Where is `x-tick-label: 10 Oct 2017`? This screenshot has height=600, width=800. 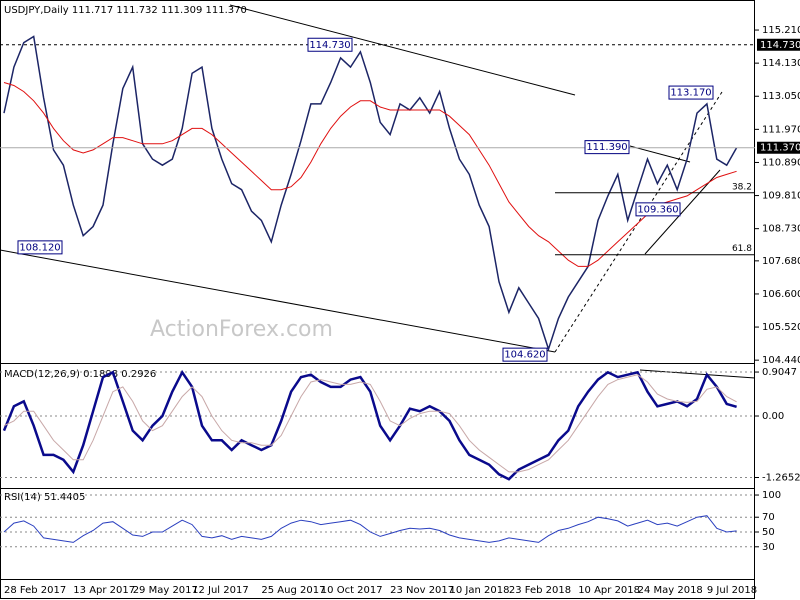 x-tick-label: 10 Oct 2017 is located at coordinates (352, 590).